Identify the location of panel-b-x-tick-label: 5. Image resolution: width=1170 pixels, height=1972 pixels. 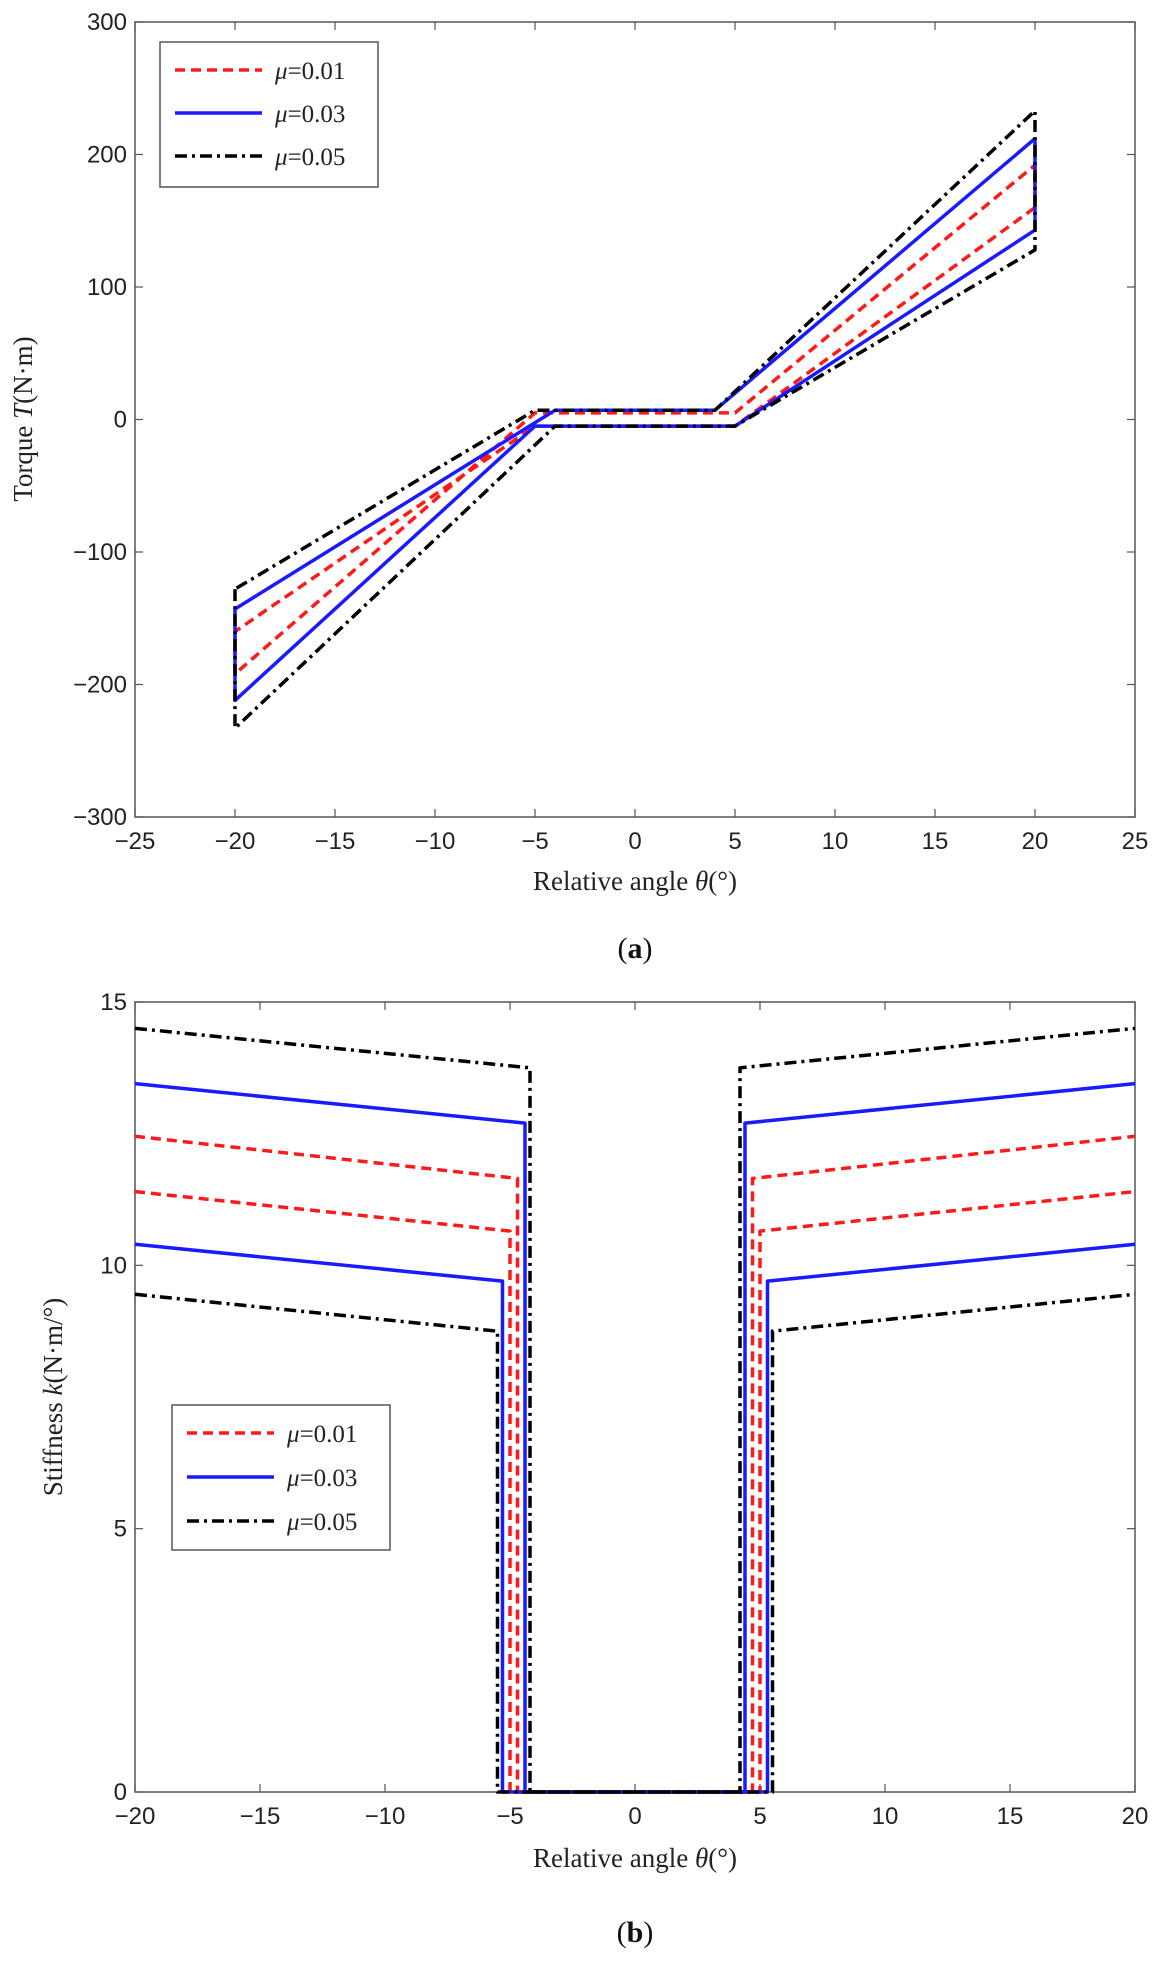
(759, 1816).